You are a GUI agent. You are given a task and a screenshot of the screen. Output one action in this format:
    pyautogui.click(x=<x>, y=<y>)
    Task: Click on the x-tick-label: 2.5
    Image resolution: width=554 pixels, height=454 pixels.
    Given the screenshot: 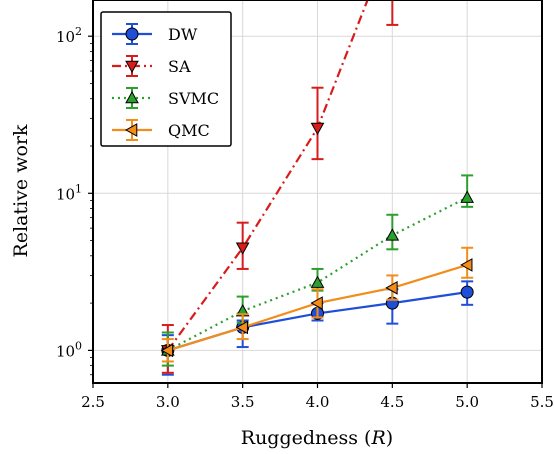 What is the action you would take?
    pyautogui.click(x=93, y=402)
    